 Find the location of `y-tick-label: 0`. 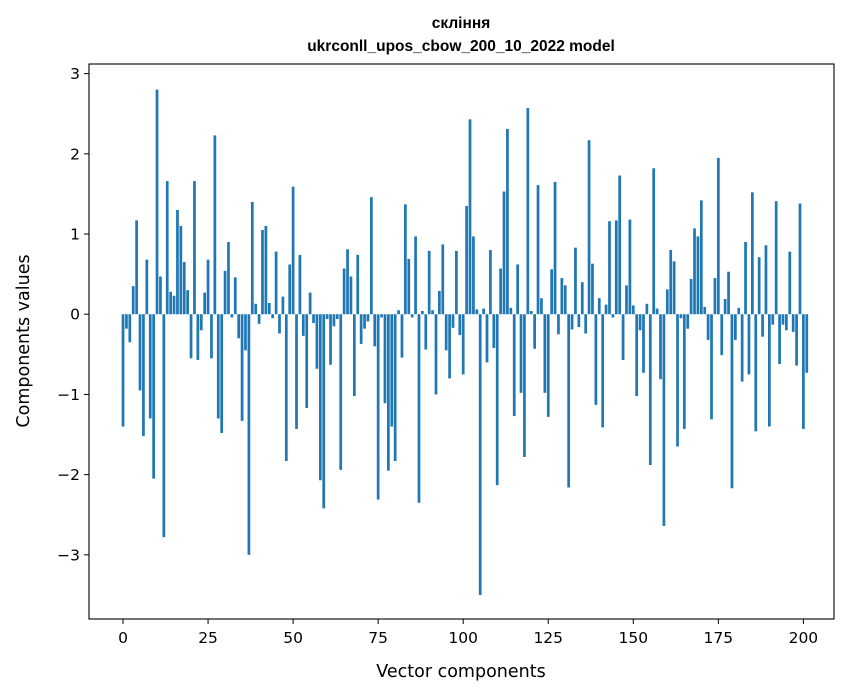

y-tick-label: 0 is located at coordinates (75, 315).